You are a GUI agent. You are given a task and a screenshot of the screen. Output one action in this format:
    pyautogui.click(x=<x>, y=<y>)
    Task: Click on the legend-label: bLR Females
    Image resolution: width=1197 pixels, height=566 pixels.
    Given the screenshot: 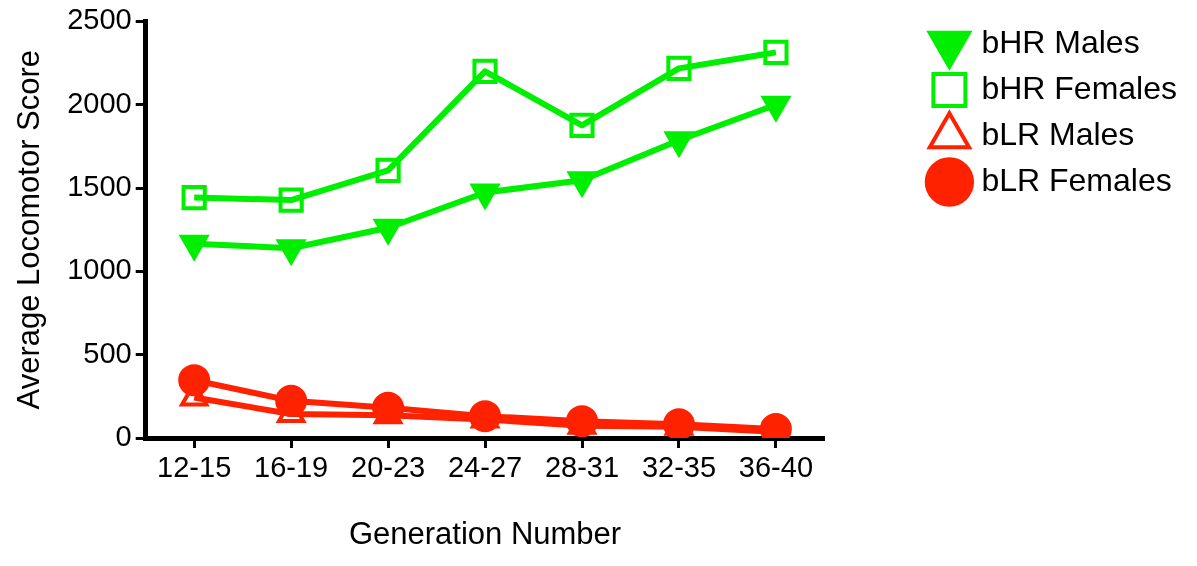 What is the action you would take?
    pyautogui.click(x=1076, y=179)
    